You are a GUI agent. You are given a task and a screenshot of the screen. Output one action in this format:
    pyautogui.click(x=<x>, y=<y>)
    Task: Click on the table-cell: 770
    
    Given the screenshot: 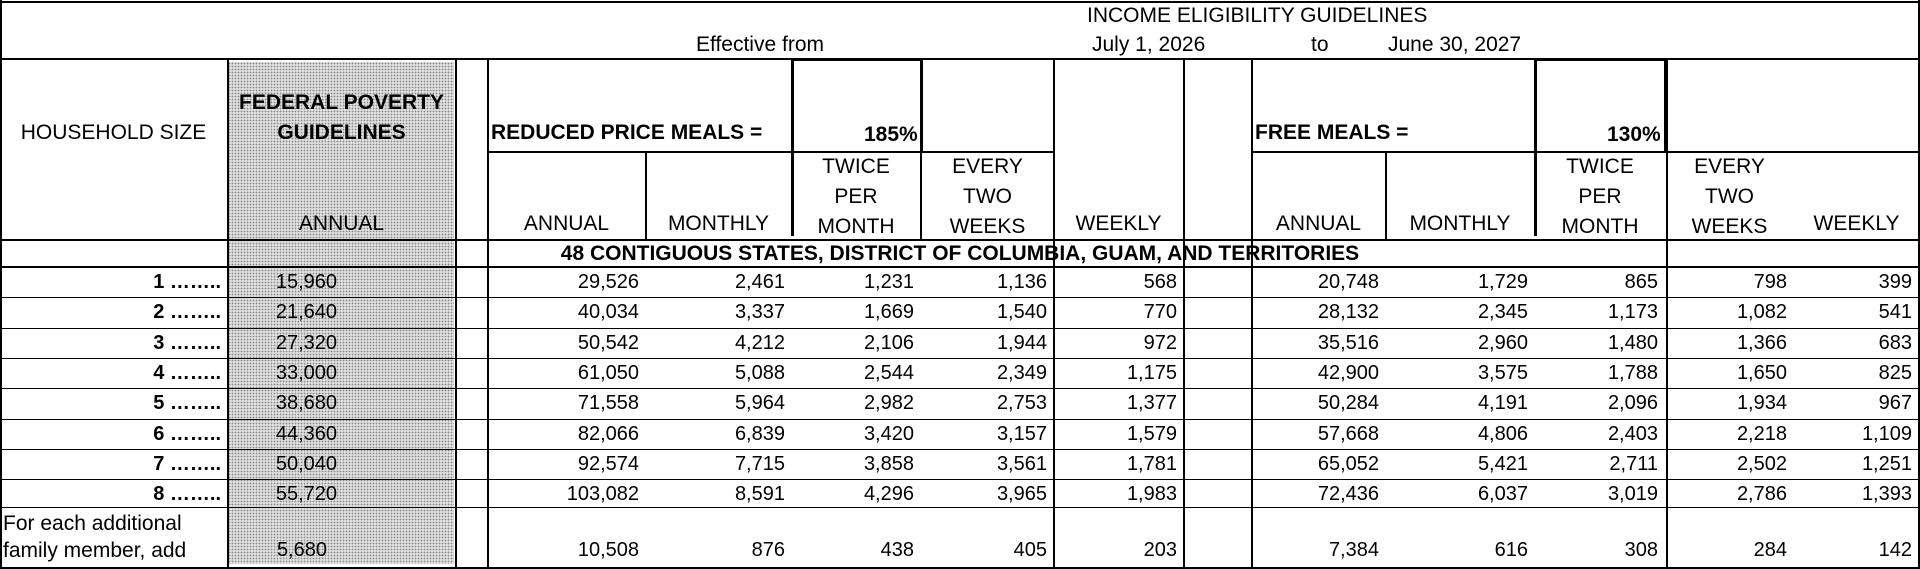 What is the action you would take?
    pyautogui.click(x=1160, y=312)
    